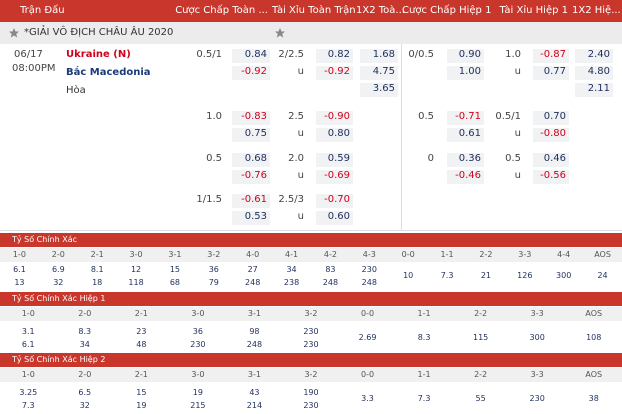  I want to click on odds-value: 0.68, so click(255, 158).